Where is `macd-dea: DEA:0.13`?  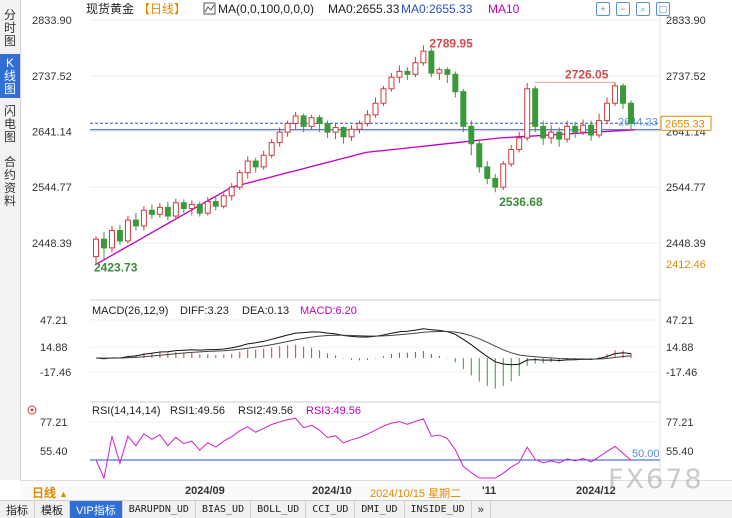
macd-dea: DEA:0.13 is located at coordinates (265, 311).